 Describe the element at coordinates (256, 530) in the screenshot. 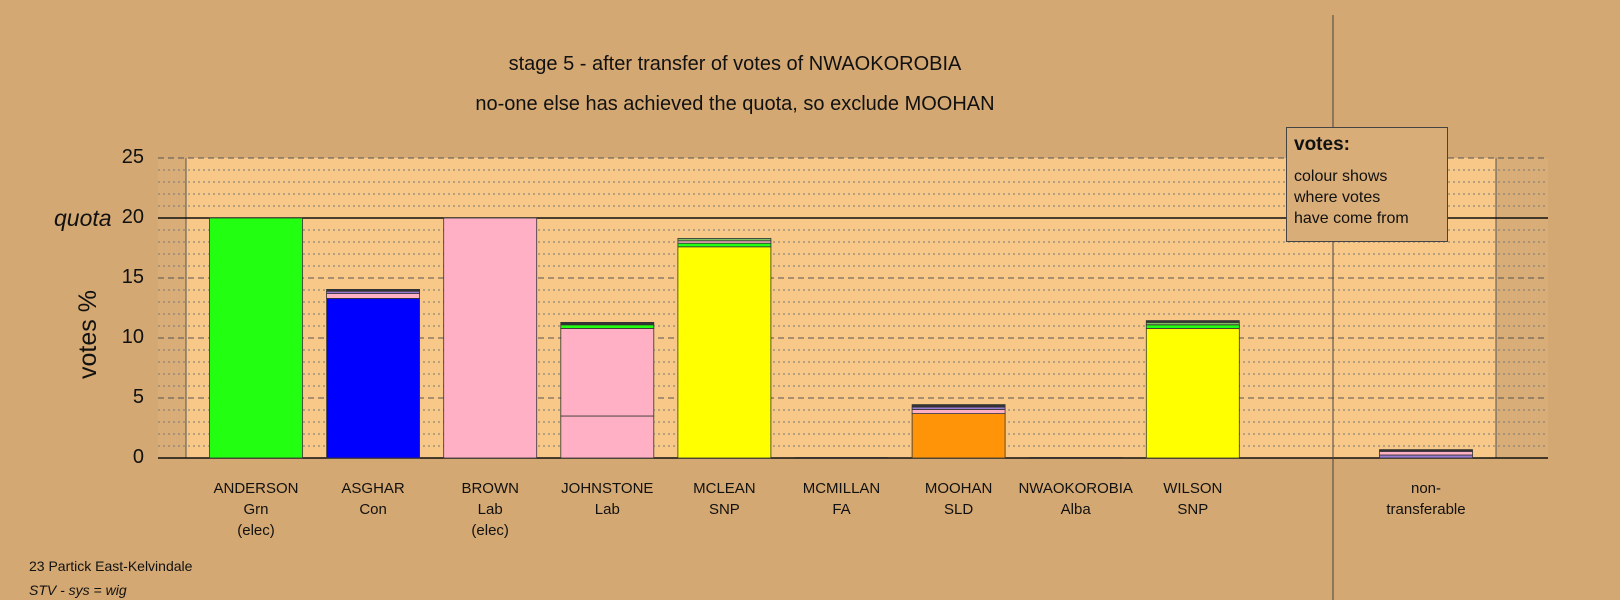

I see `x-label-anderson-line: (elec)` at that location.